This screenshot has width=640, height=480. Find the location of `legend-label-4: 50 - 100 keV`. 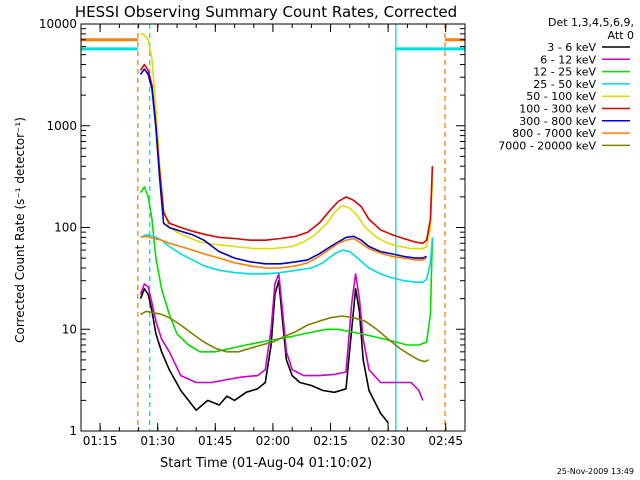

legend-label-4: 50 - 100 keV is located at coordinates (561, 96).